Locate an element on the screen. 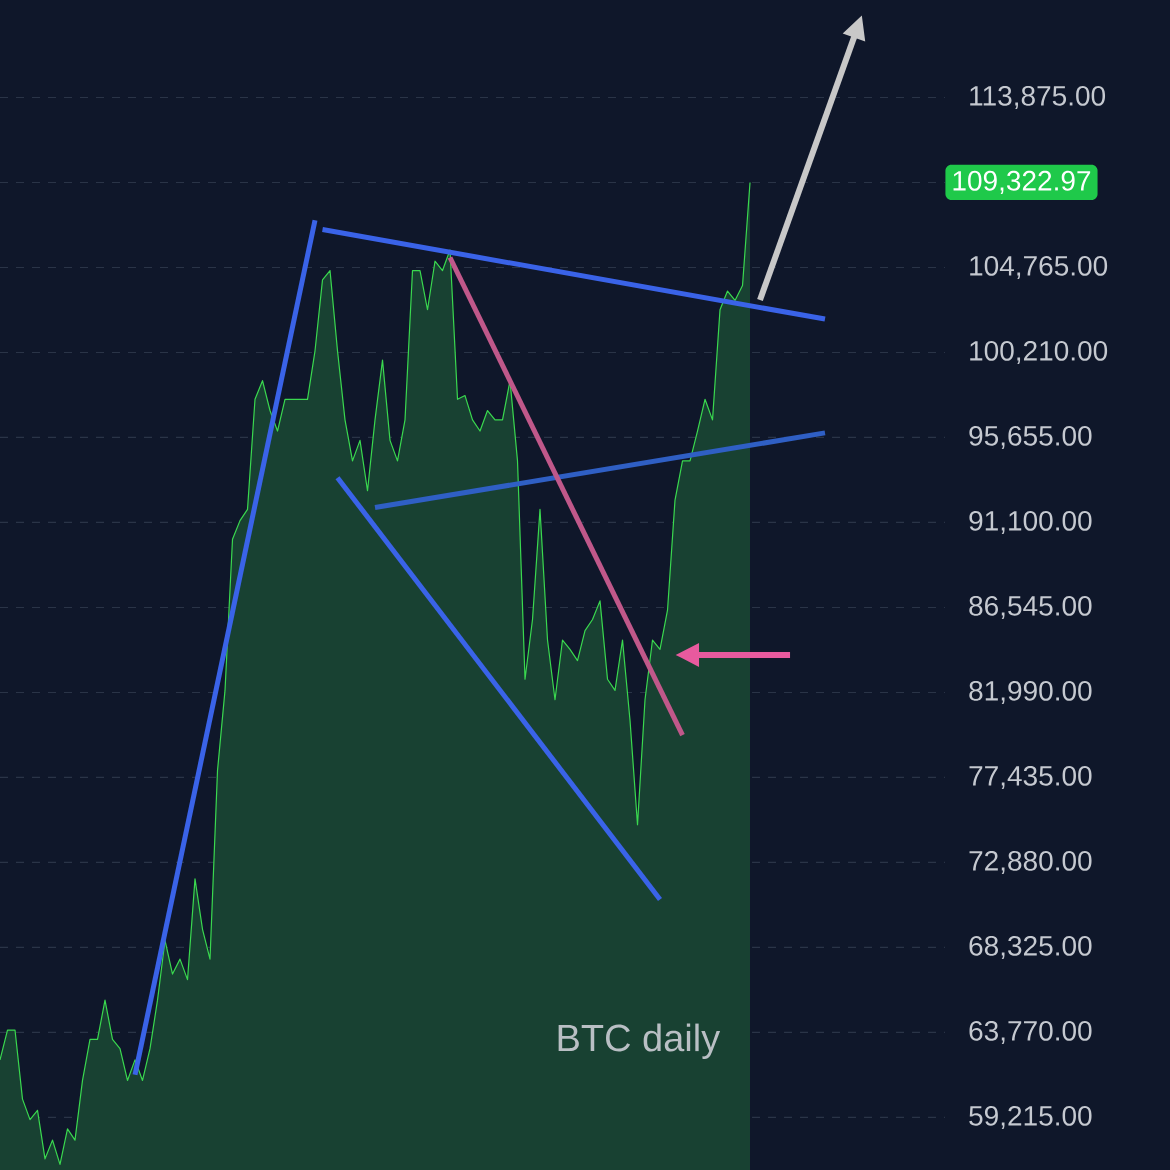  y-tick-label: 59,215.00 is located at coordinates (1030, 1117).